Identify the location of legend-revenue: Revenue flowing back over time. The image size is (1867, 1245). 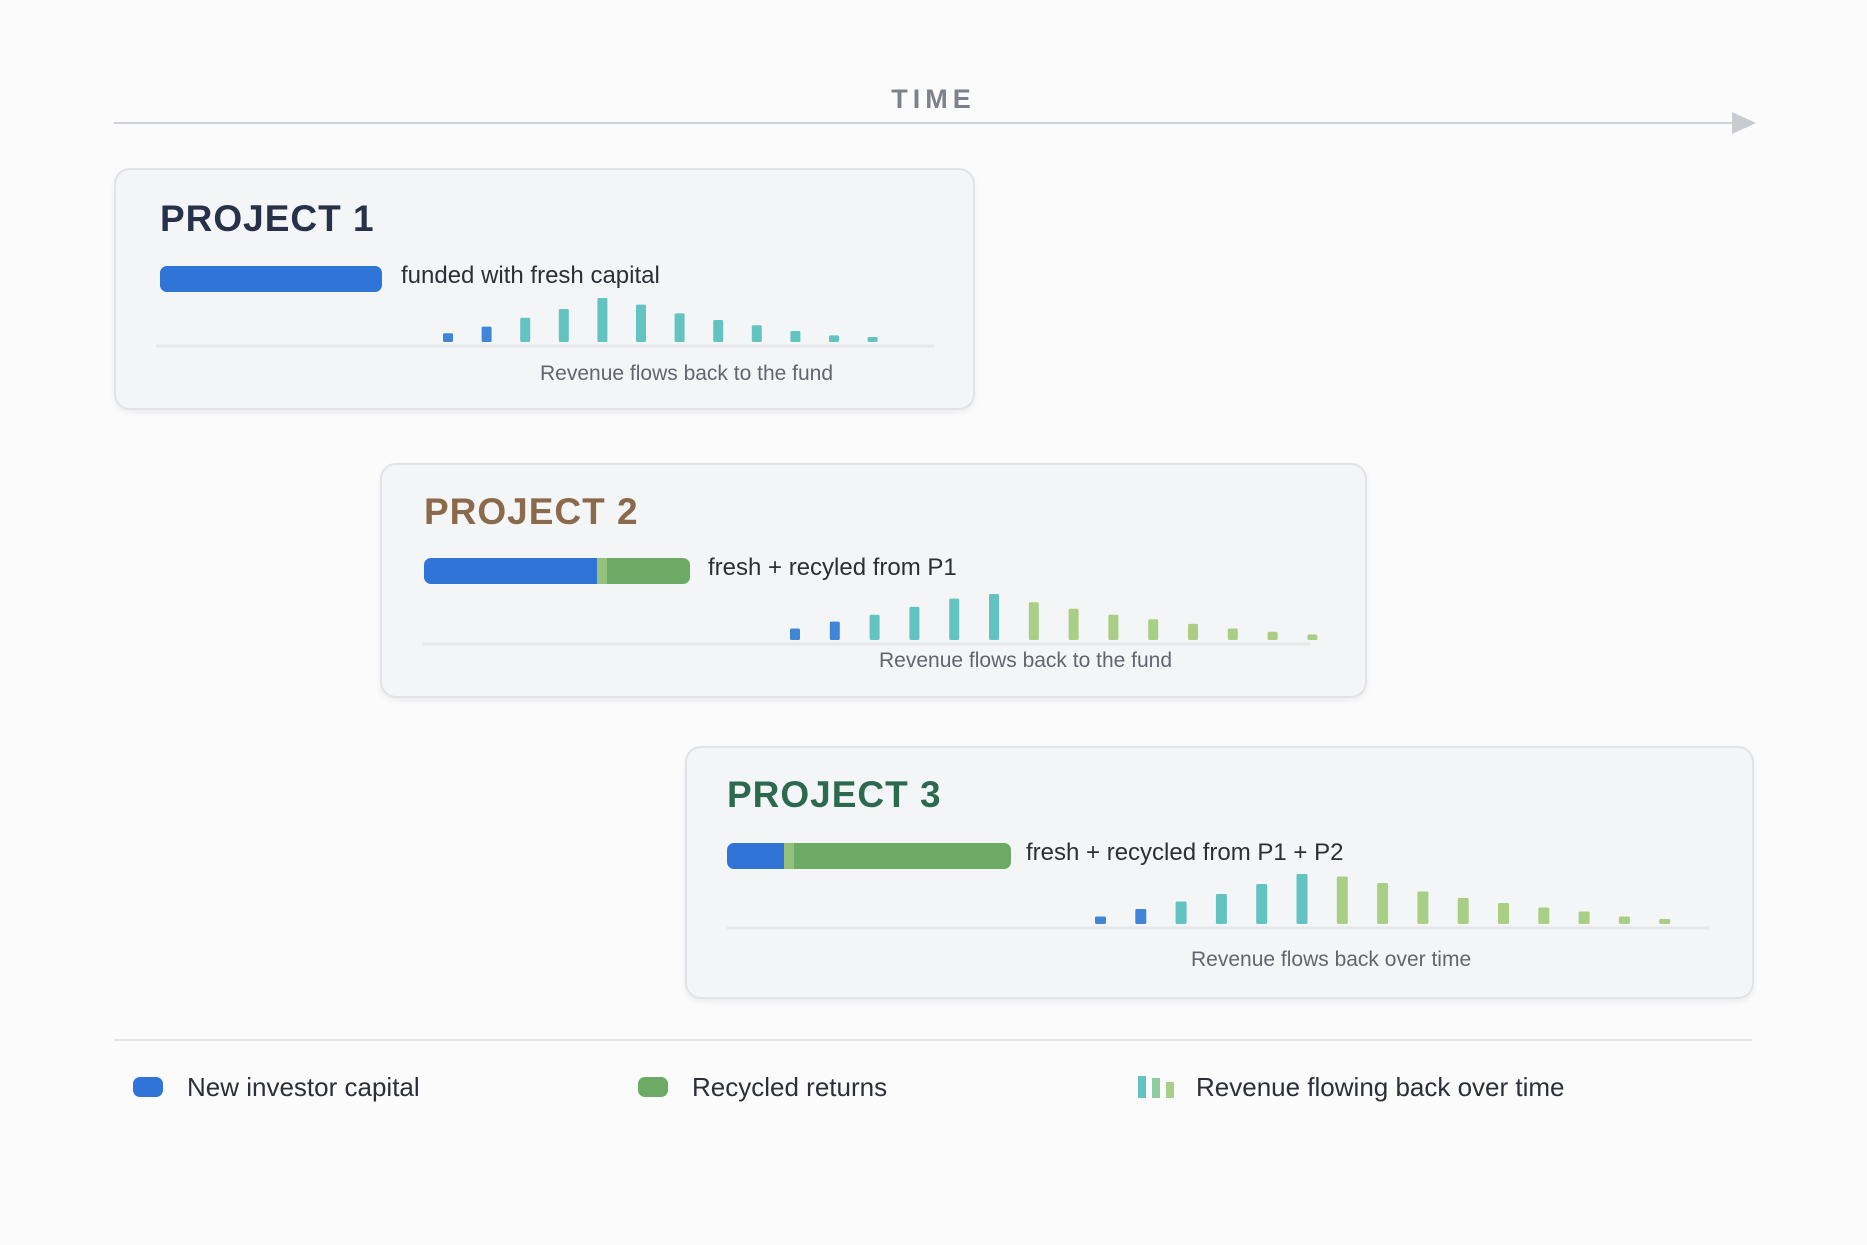
(1351, 1087).